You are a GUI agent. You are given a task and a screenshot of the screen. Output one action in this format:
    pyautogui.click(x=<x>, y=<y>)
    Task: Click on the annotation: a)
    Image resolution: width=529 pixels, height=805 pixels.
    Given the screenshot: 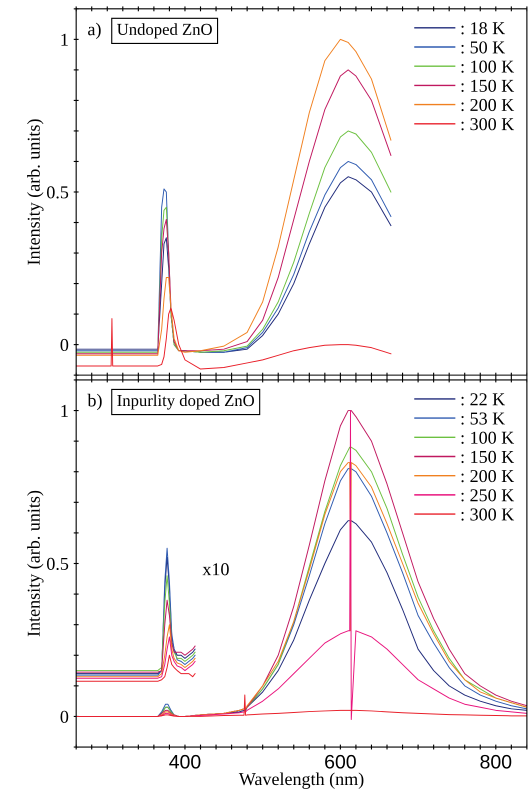 What is the action you would take?
    pyautogui.click(x=94, y=31)
    